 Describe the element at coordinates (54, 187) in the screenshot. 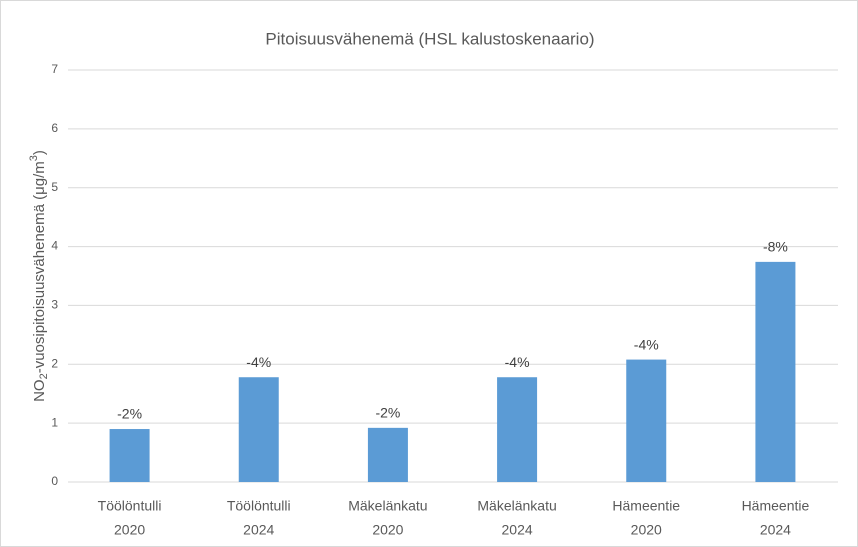

I see `y-tick-label: 5` at that location.